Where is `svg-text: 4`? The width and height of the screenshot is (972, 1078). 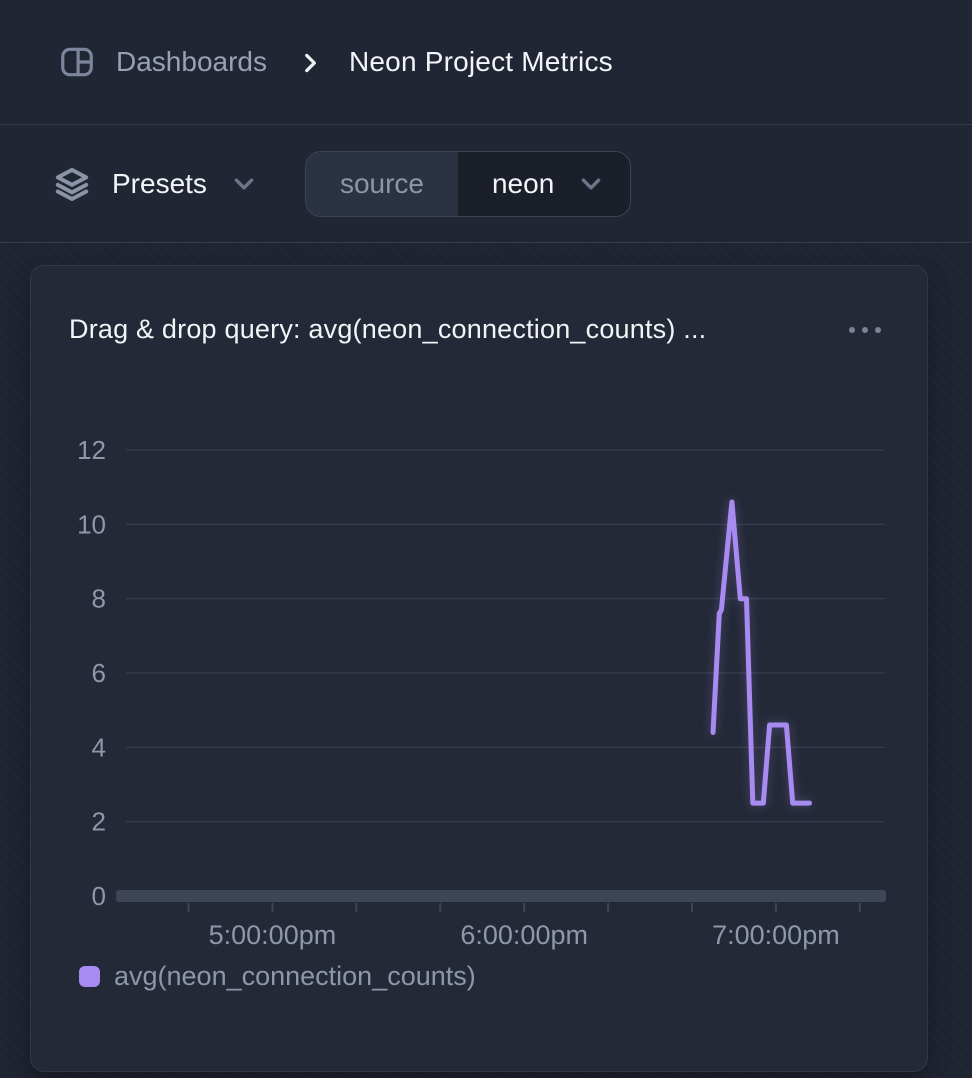
svg-text: 4 is located at coordinates (99, 747).